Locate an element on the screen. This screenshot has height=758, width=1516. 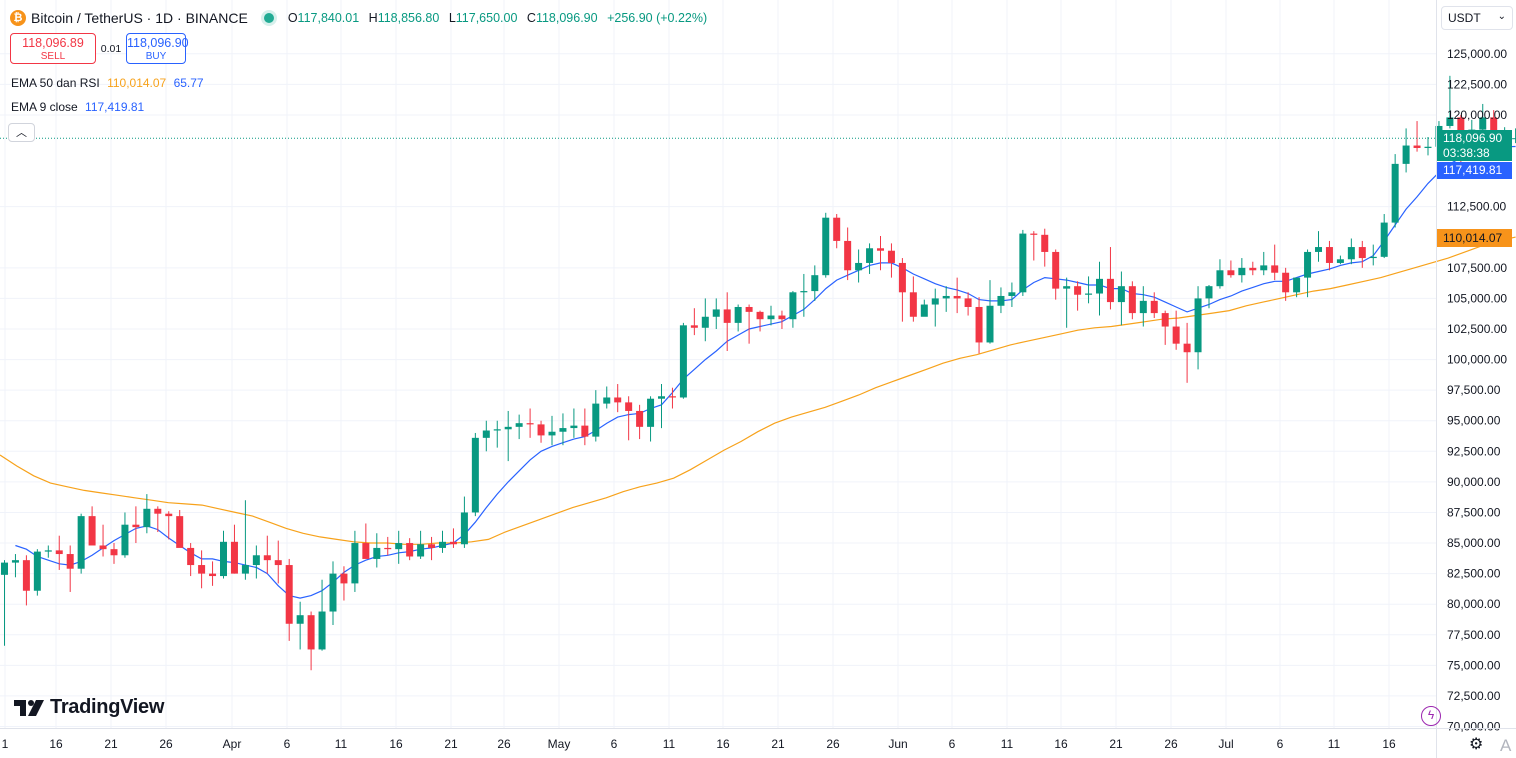
y-tick-label: 82,500.00 is located at coordinates (1474, 574).